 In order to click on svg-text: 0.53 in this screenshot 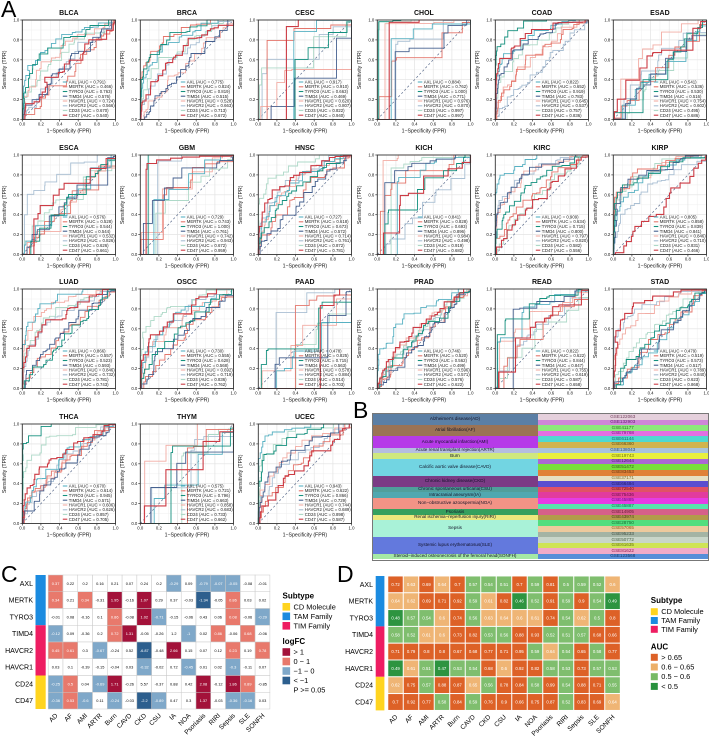, I will do `click(457, 668)`.